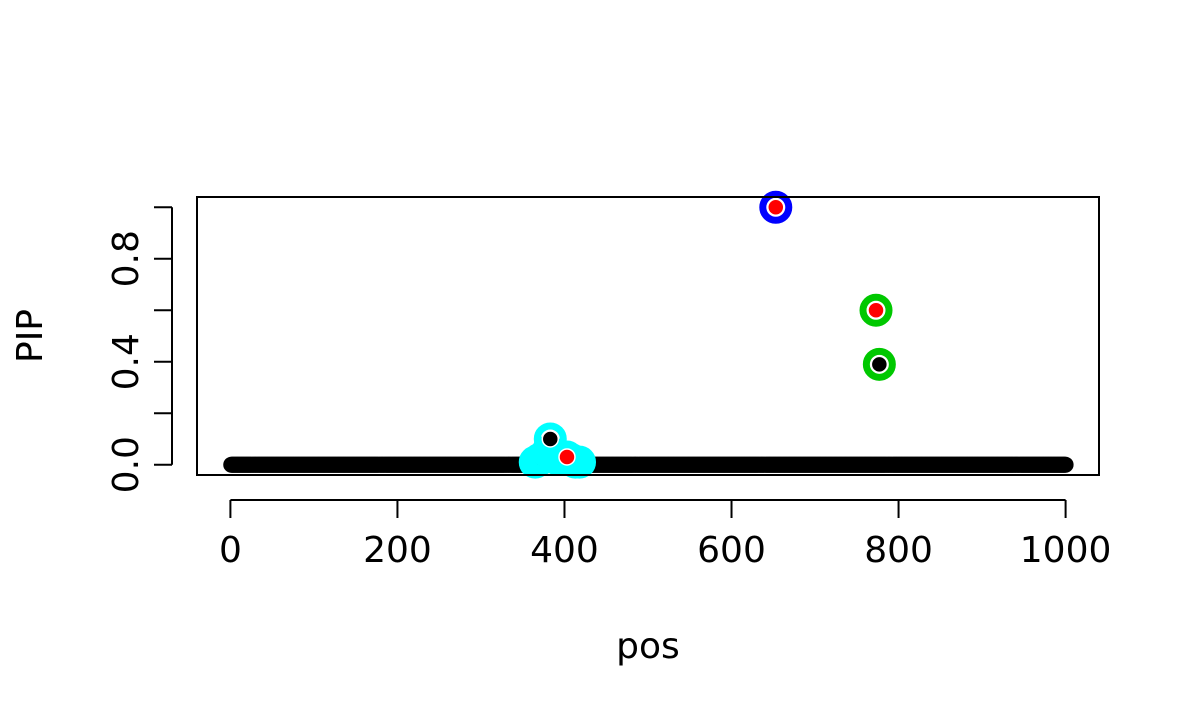  Describe the element at coordinates (30, 336) in the screenshot. I see `y-axis-label: PIP` at that location.